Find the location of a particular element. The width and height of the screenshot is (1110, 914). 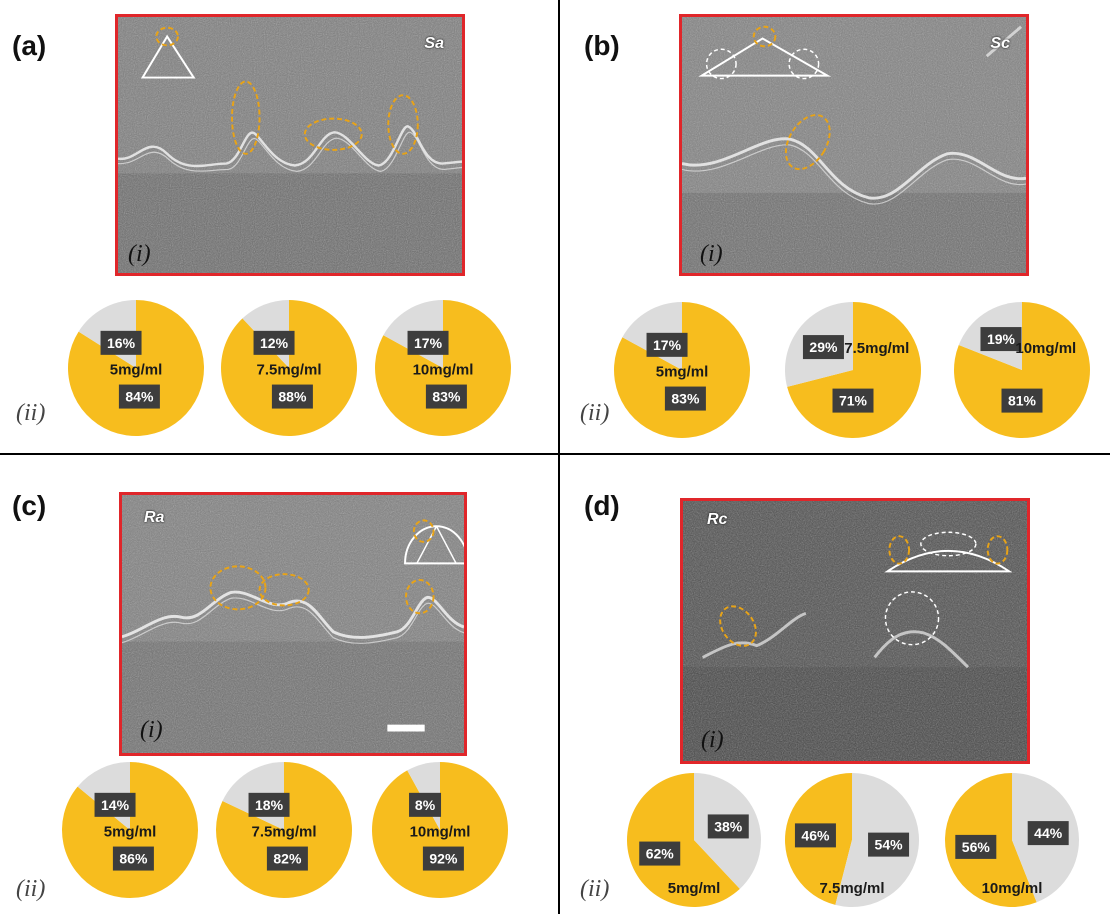

pct-label-grey: 12% is located at coordinates (274, 343).